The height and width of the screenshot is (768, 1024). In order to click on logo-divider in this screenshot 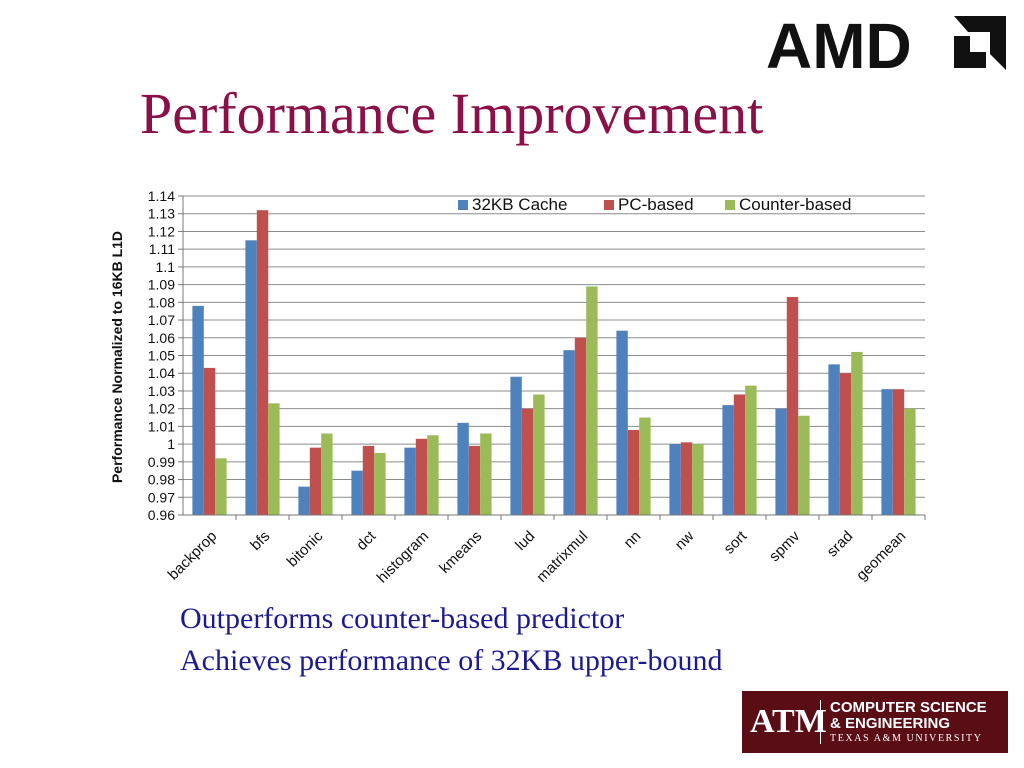, I will do `click(820, 722)`.